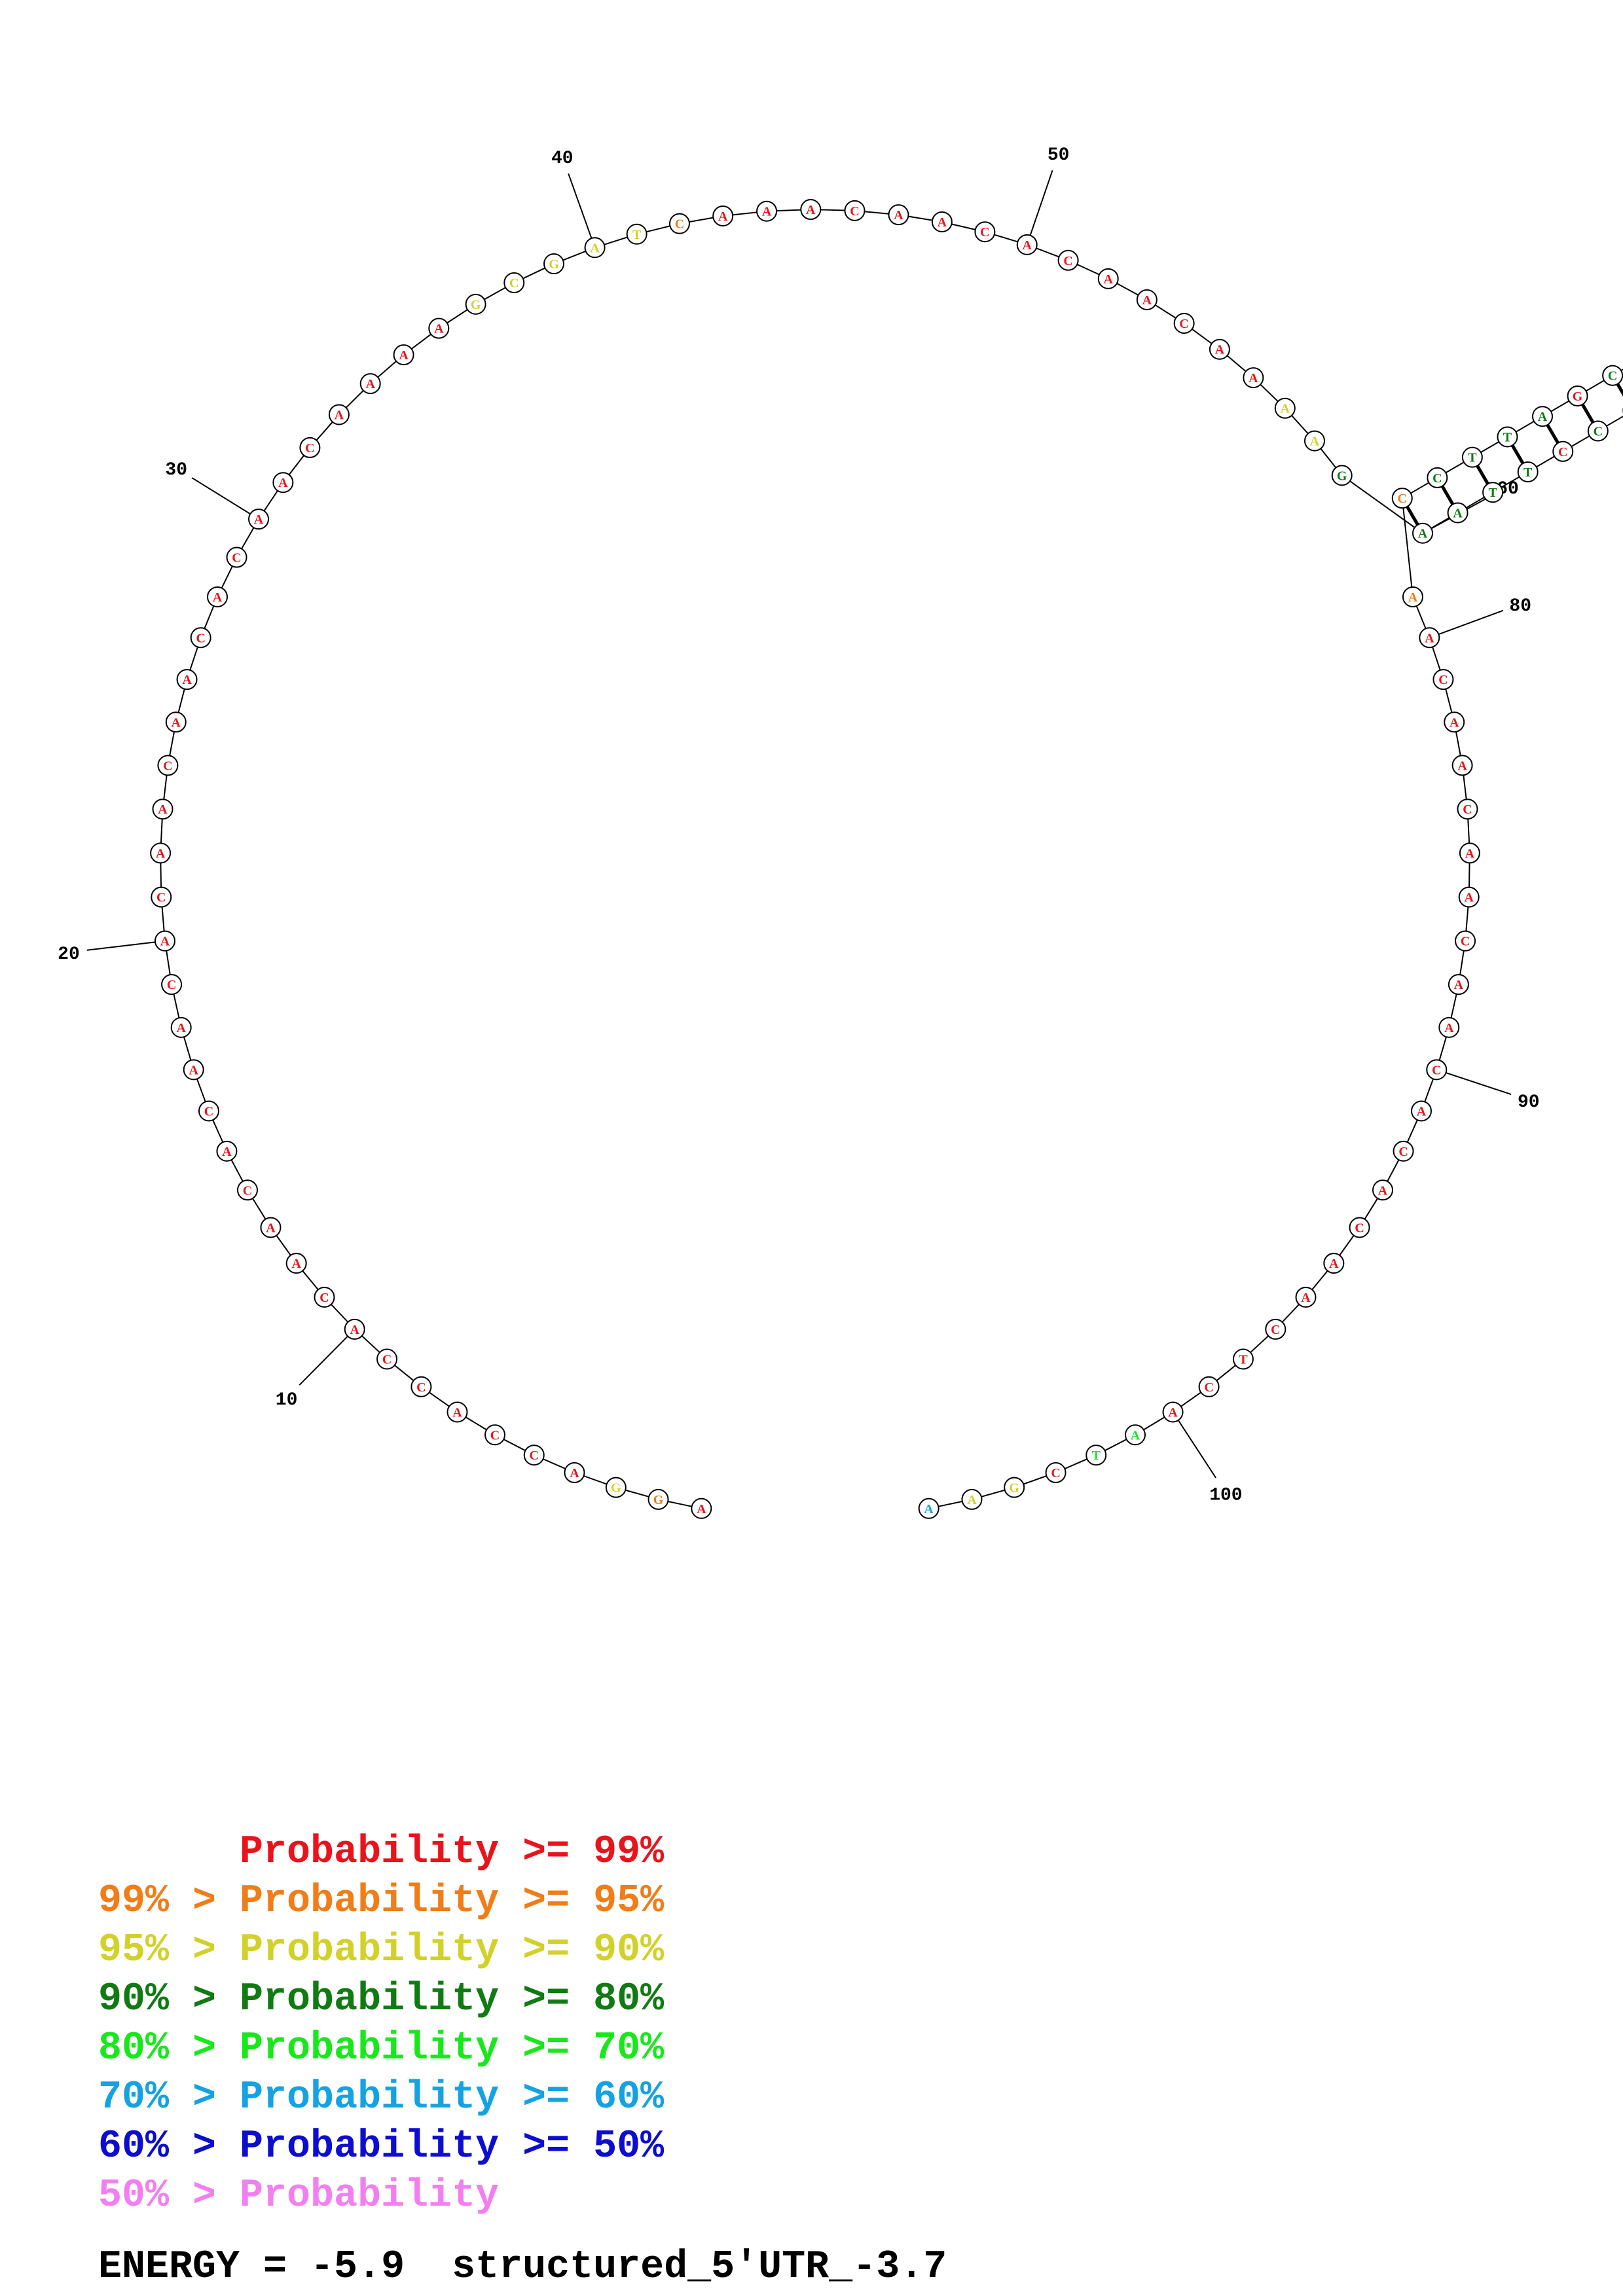  Describe the element at coordinates (381, 1901) in the screenshot. I see `legend-row: 99% > Probability >= 95%` at that location.